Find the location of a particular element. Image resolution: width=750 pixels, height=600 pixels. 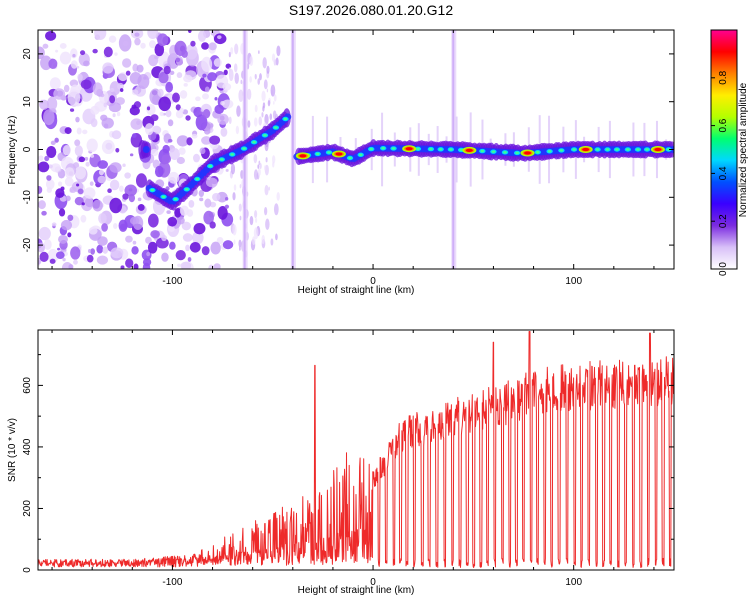

colorbar-title: Normalized spectral amplitude is located at coordinates (743, 149).